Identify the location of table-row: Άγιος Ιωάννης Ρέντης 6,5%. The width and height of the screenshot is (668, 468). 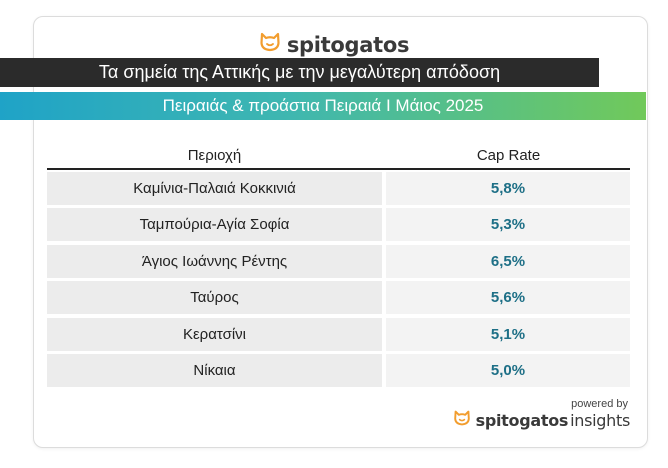
(338, 261).